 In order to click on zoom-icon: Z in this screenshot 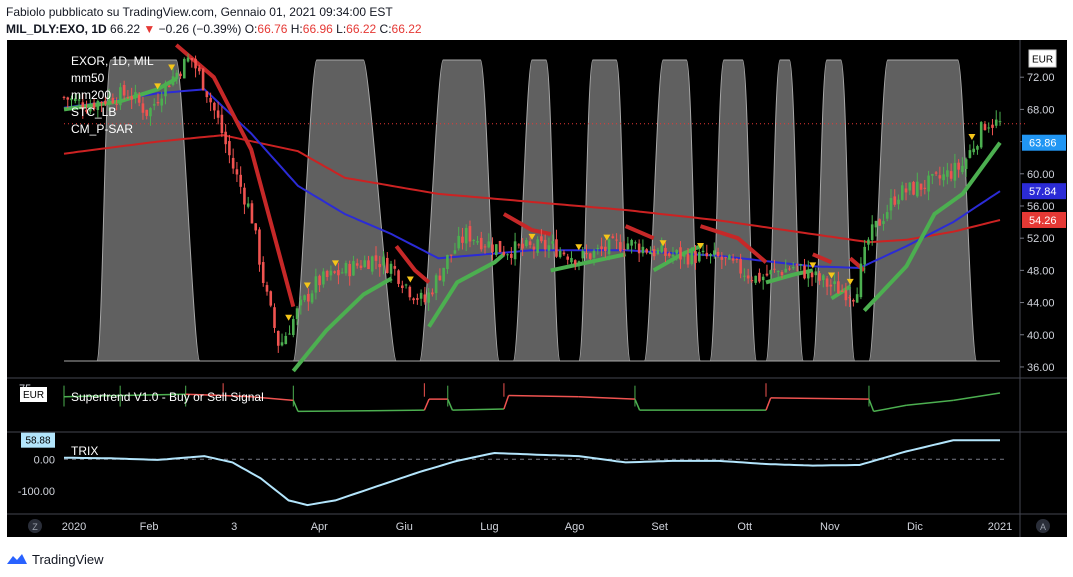, I will do `click(35, 527)`.